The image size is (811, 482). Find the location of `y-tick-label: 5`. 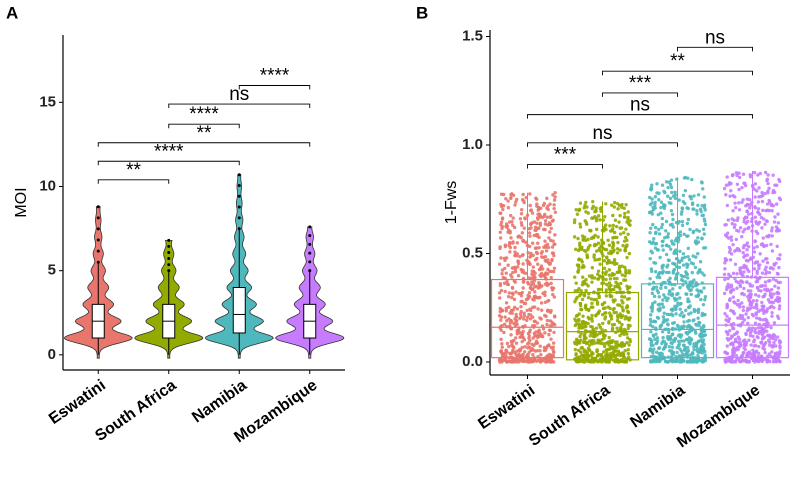

y-tick-label: 5 is located at coordinates (52, 270).